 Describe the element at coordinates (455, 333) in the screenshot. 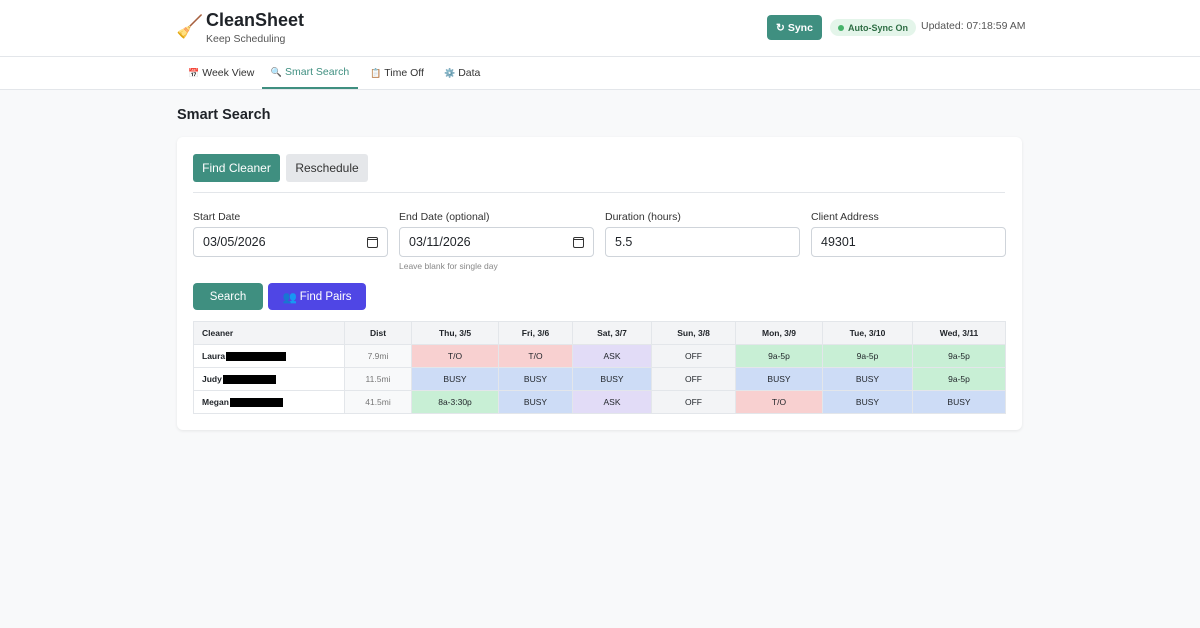

I see `column-header: Thu, 3/5` at that location.